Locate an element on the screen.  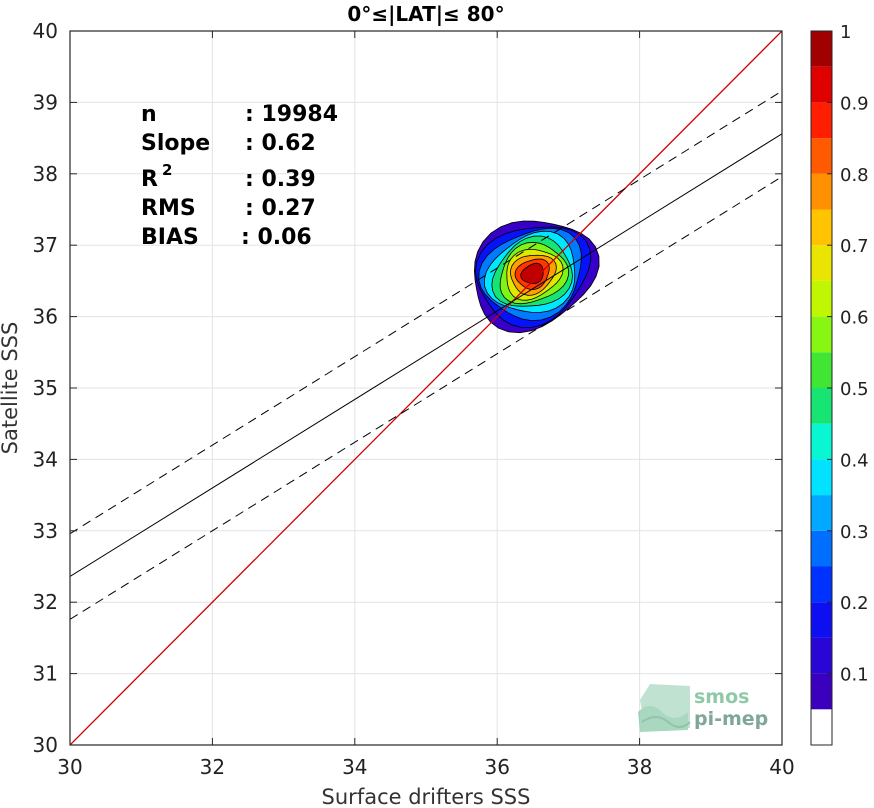
y-tick-label: 33 is located at coordinates (45, 531).